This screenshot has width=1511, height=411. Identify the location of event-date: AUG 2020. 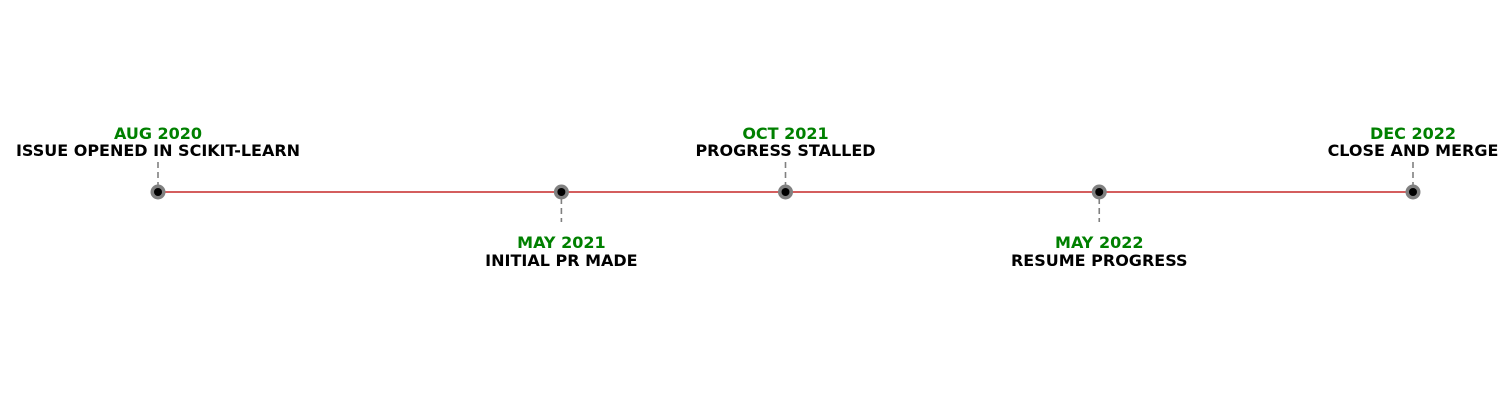
(158, 133).